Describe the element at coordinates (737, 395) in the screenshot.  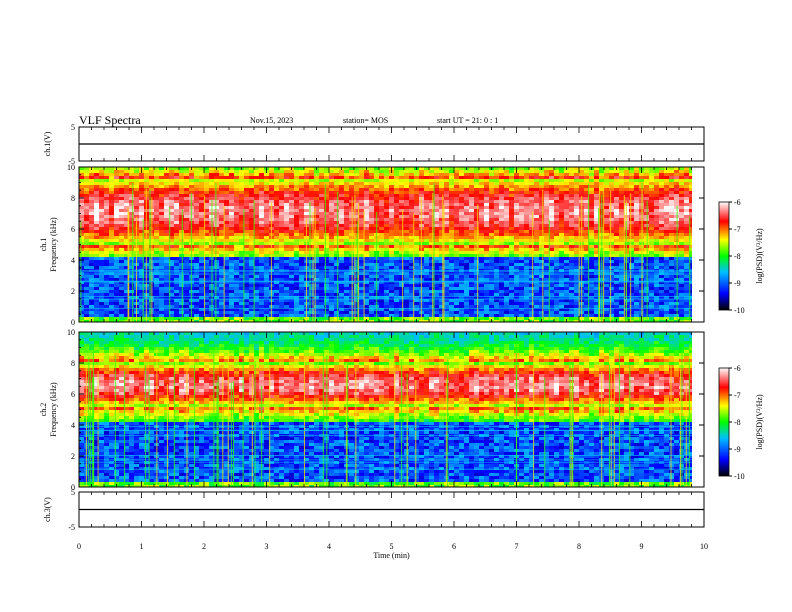
I see `ch2-spec-colorbar-tick: -7` at that location.